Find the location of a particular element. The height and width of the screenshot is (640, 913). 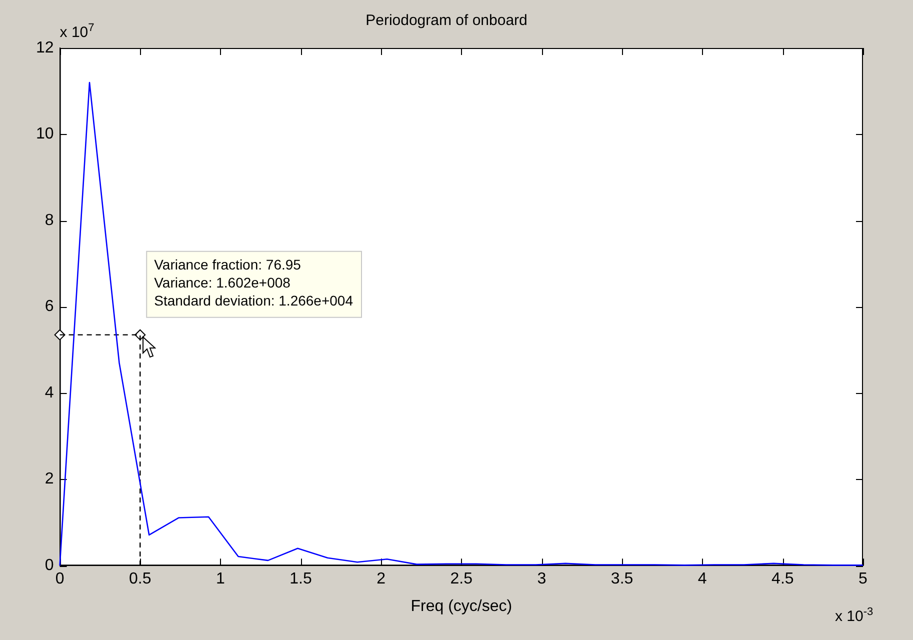

x-tick-label: 0.5 is located at coordinates (140, 579).